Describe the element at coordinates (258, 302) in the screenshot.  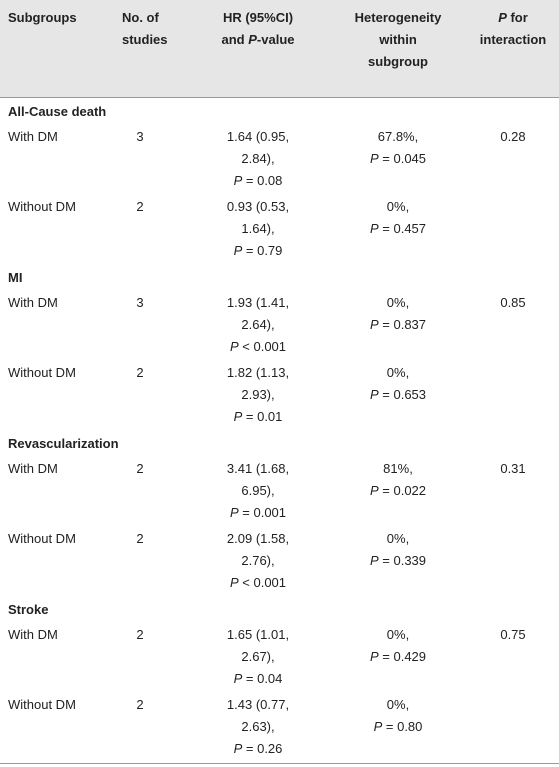
I see `hr-cell: 1.93 (1.41,` at that location.